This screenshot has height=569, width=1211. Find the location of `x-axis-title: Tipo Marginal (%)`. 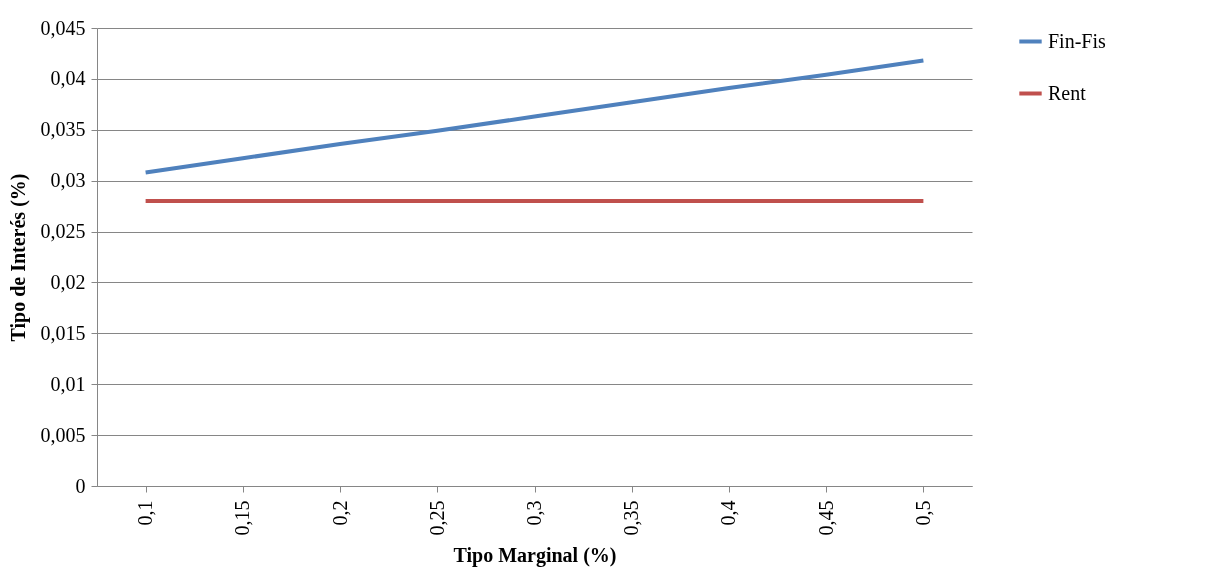

x-axis-title: Tipo Marginal (%) is located at coordinates (535, 555).